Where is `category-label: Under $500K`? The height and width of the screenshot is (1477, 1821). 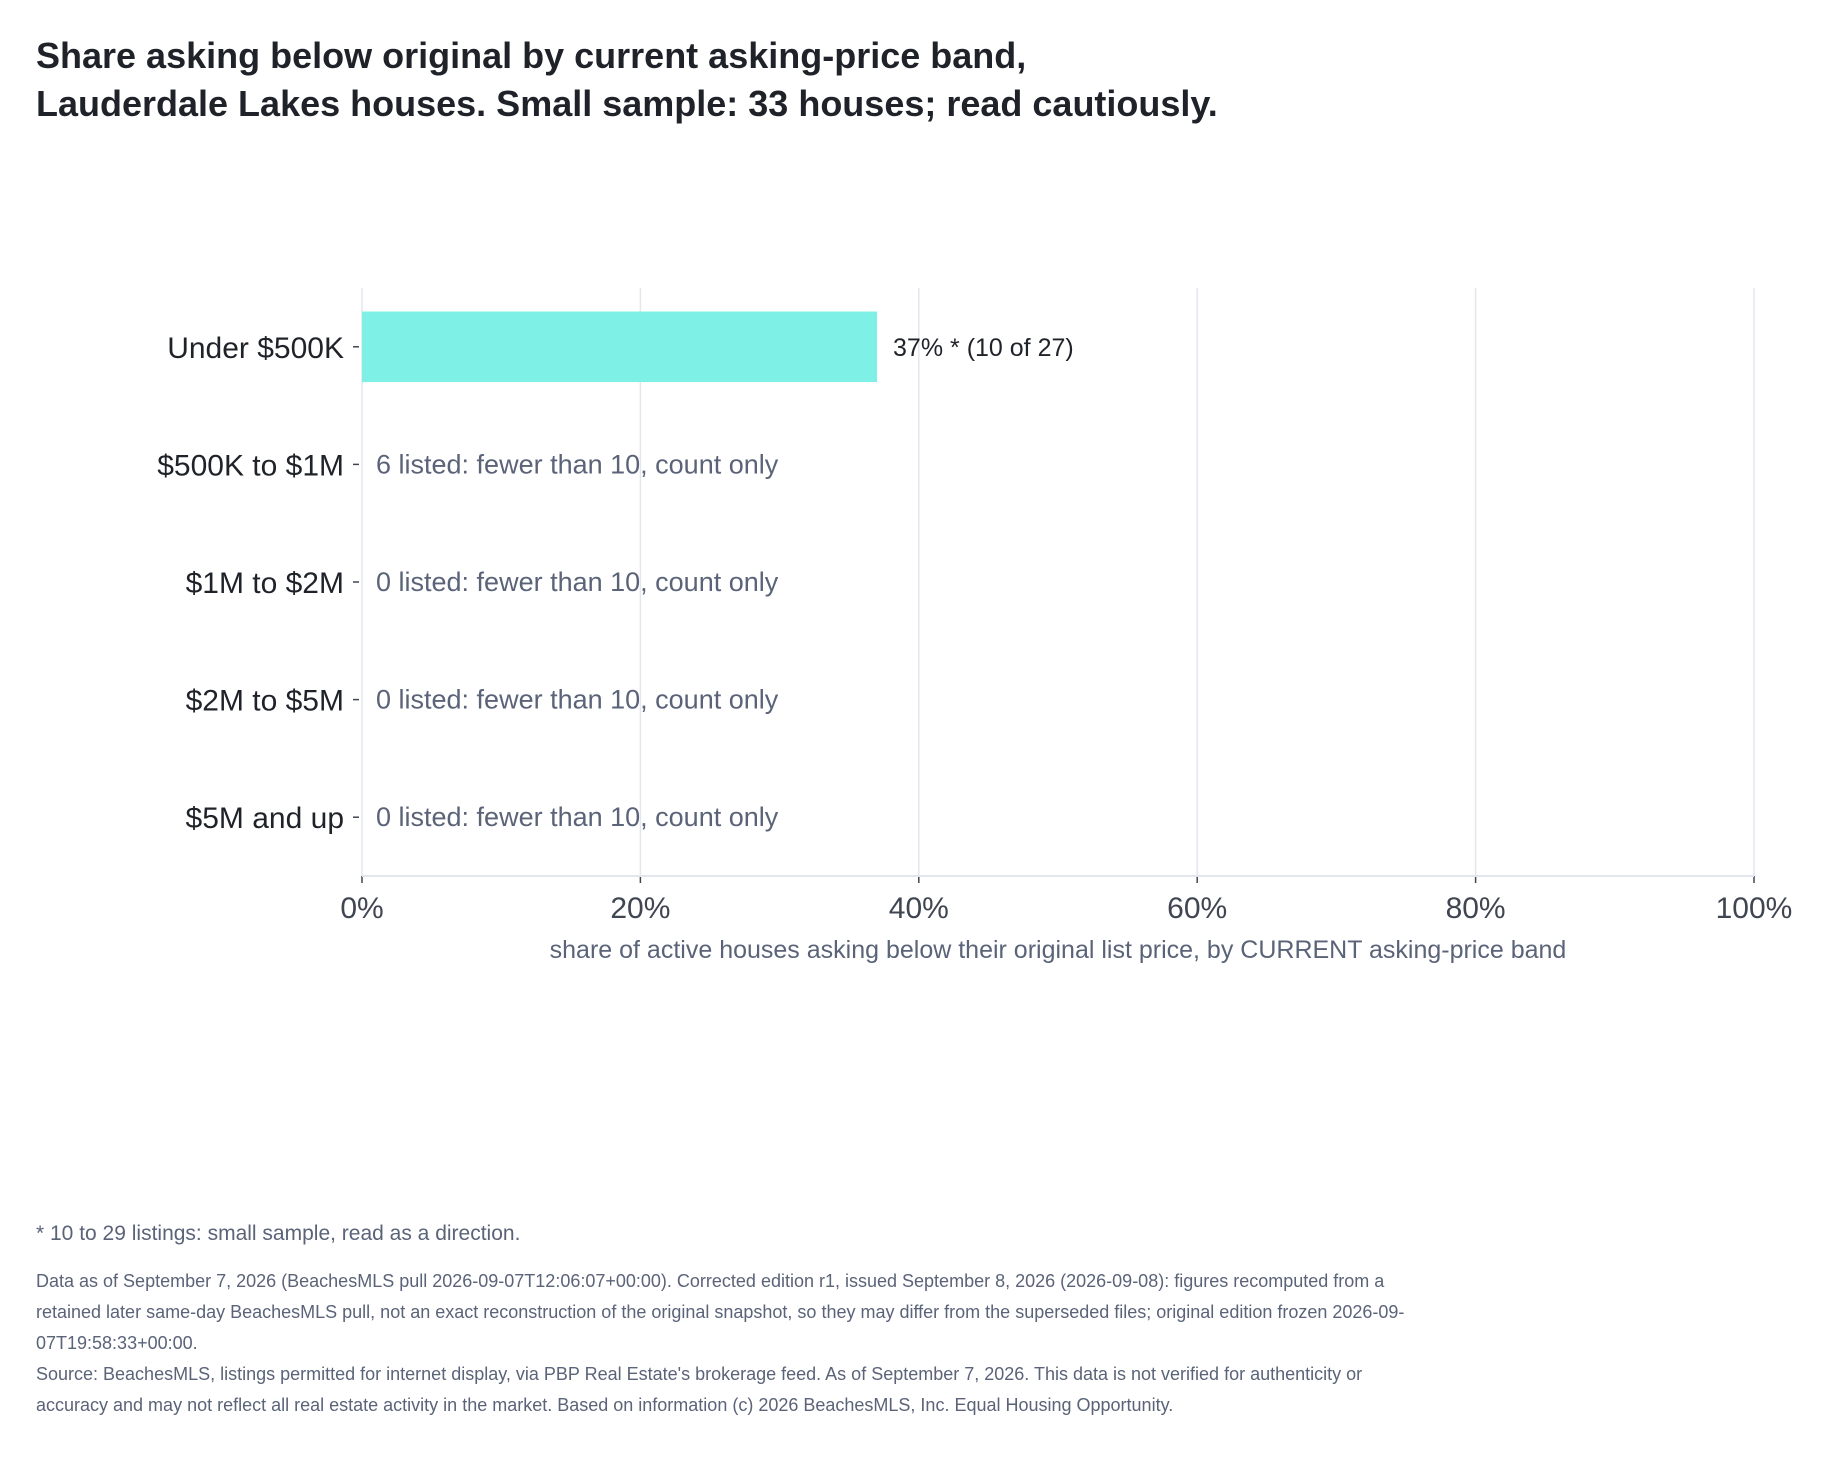
category-label: Under $500K is located at coordinates (255, 348).